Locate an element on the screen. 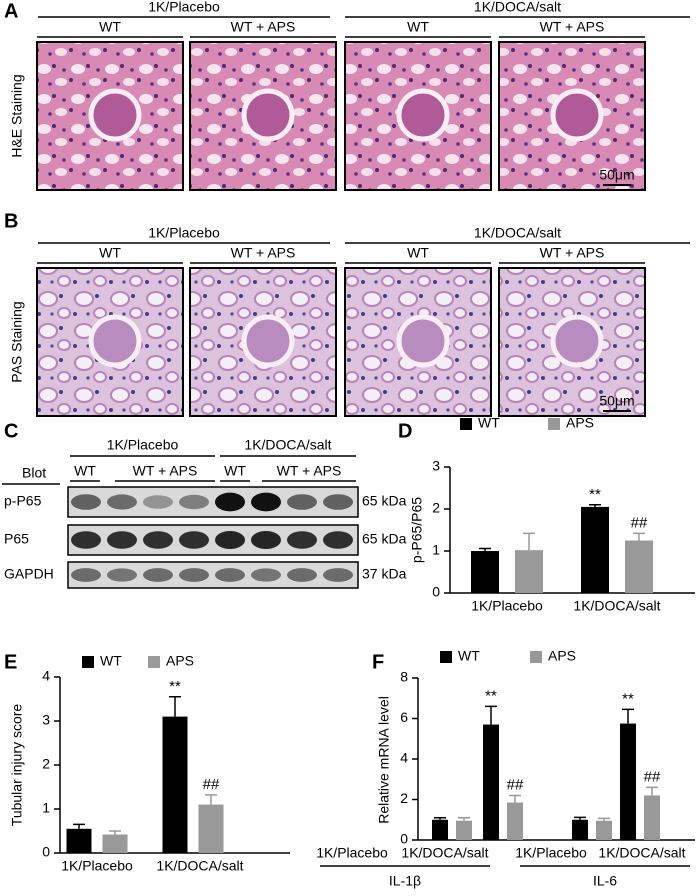 The height and width of the screenshot is (896, 699). blot-group: 1K/DOCA/salt is located at coordinates (287, 445).